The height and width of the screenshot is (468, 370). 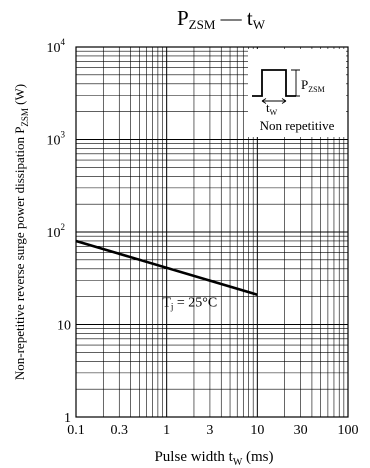 What do you see at coordinates (166, 430) in the screenshot?
I see `x-tick-label: 1` at bounding box center [166, 430].